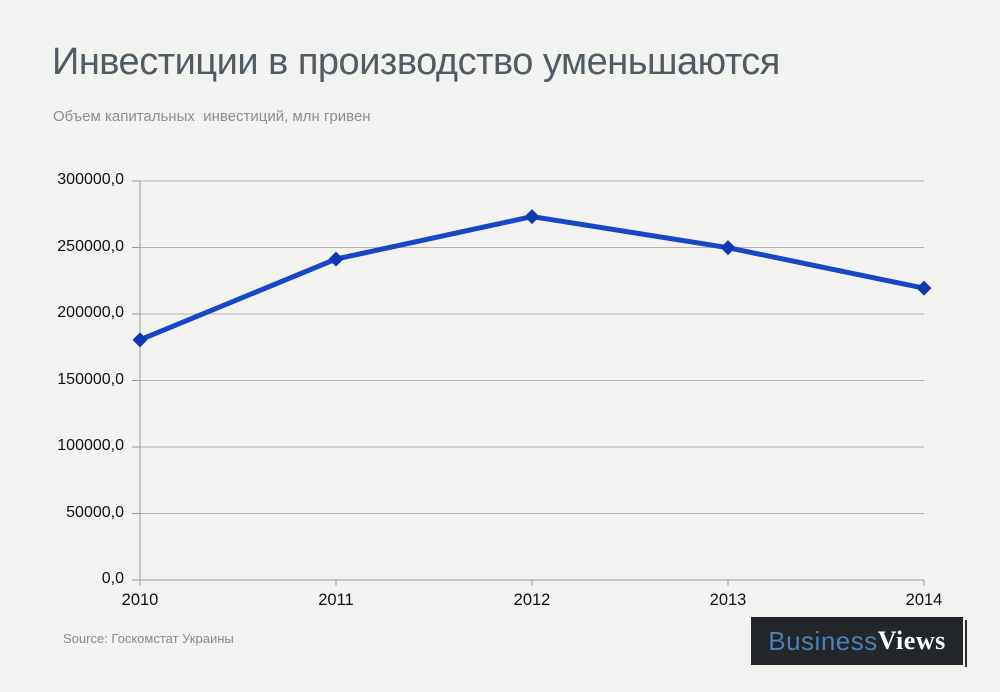 The width and height of the screenshot is (1000, 692). Describe the element at coordinates (90, 246) in the screenshot. I see `y-tick-label: 250000,0` at that location.